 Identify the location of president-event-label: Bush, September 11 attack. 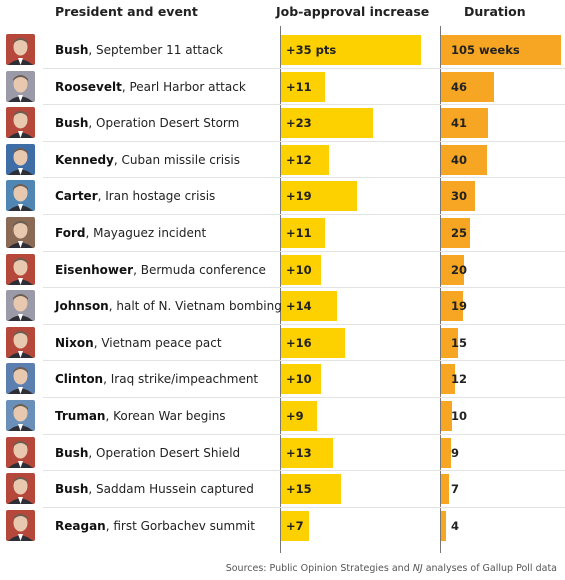
(139, 50).